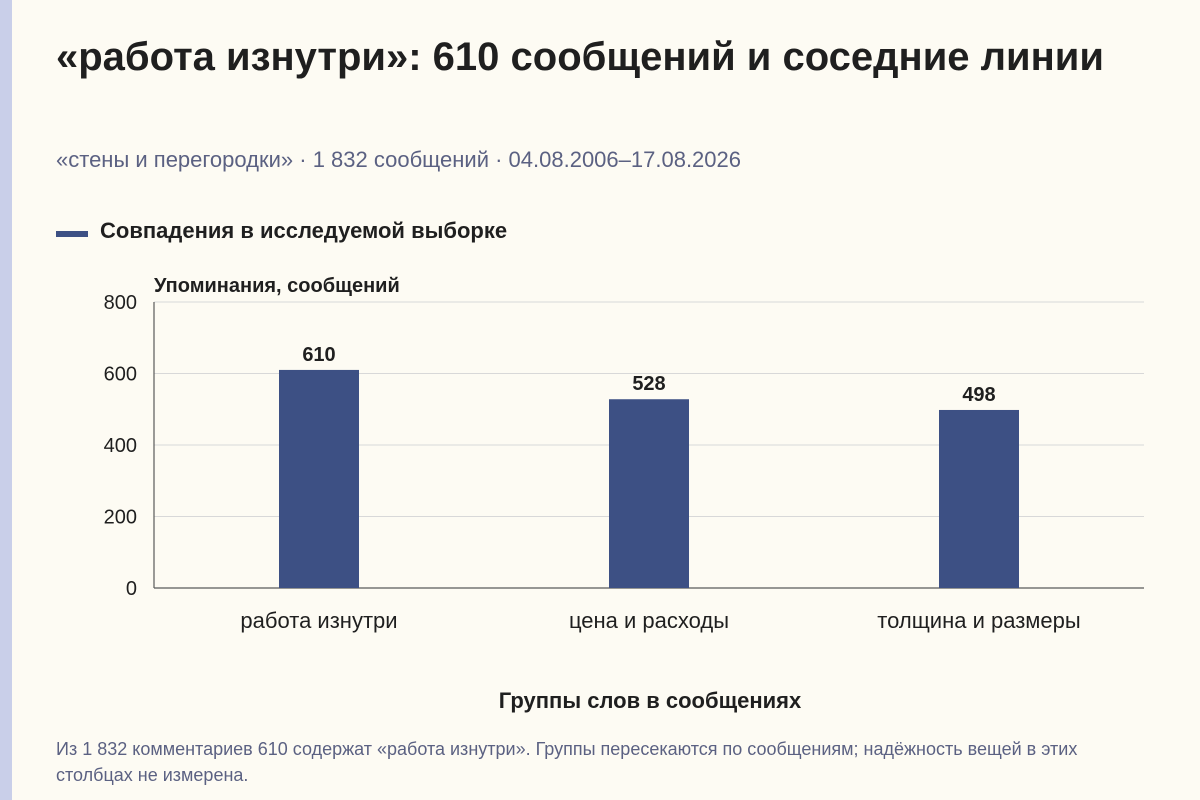 This screenshot has width=1200, height=800. What do you see at coordinates (318, 620) in the screenshot?
I see `x-tick-label: работа изнутри` at bounding box center [318, 620].